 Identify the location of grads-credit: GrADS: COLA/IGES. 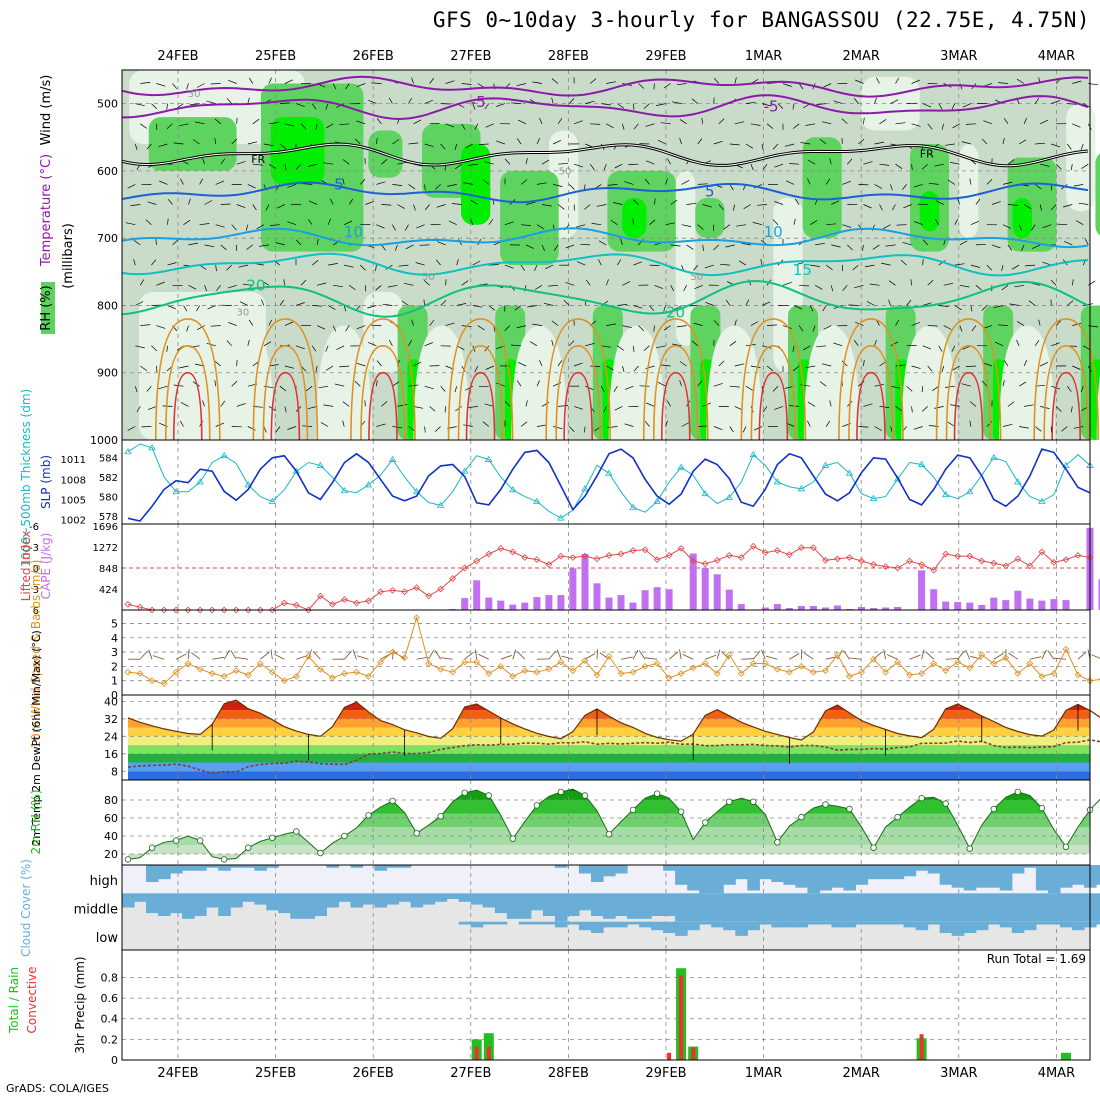
(57, 1088).